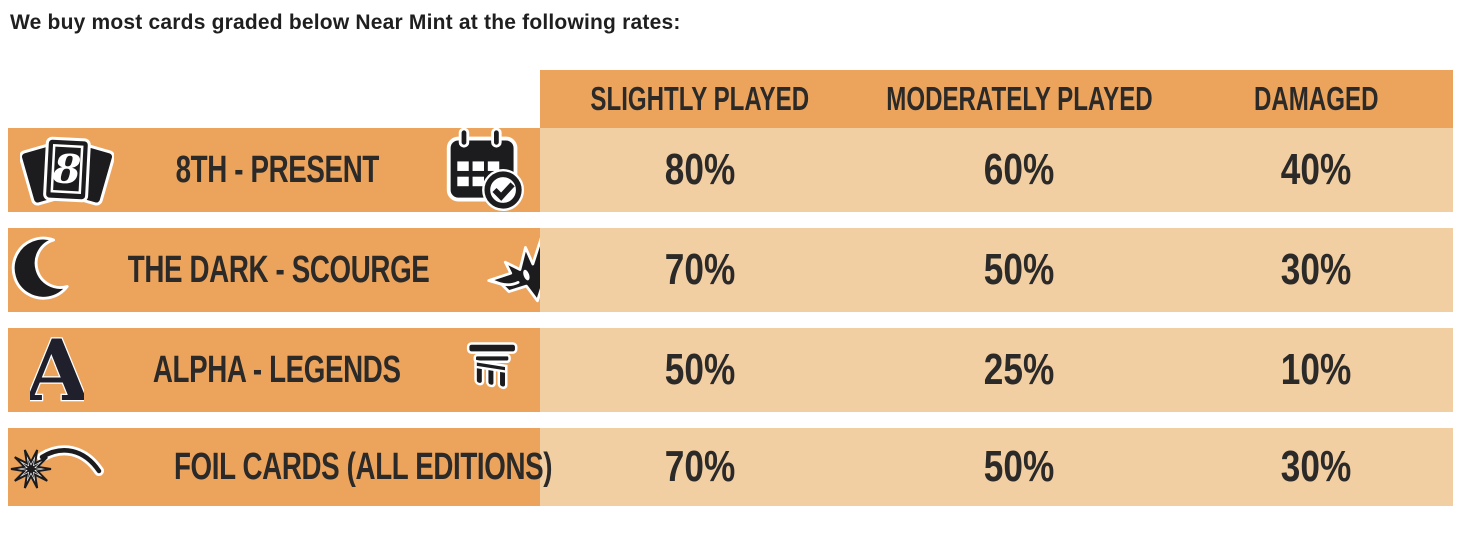  What do you see at coordinates (363, 466) in the screenshot?
I see `row-label: FOIL CARDS (ALL EDITIONS)` at bounding box center [363, 466].